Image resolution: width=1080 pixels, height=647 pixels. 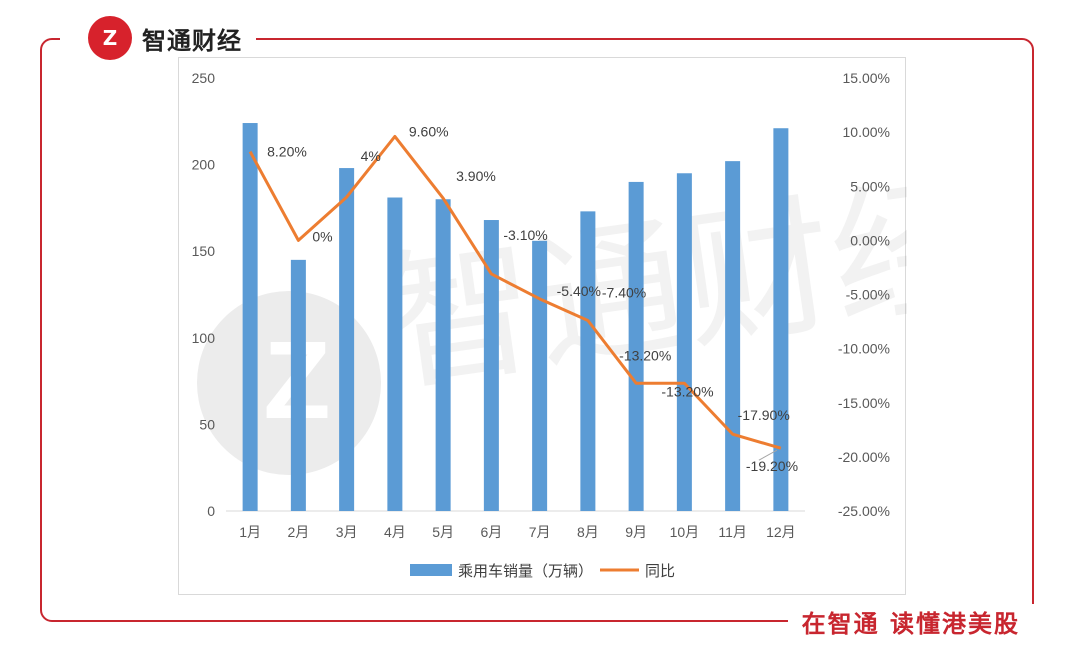 I want to click on yoy-data-label: -19.20%, so click(x=772, y=466).